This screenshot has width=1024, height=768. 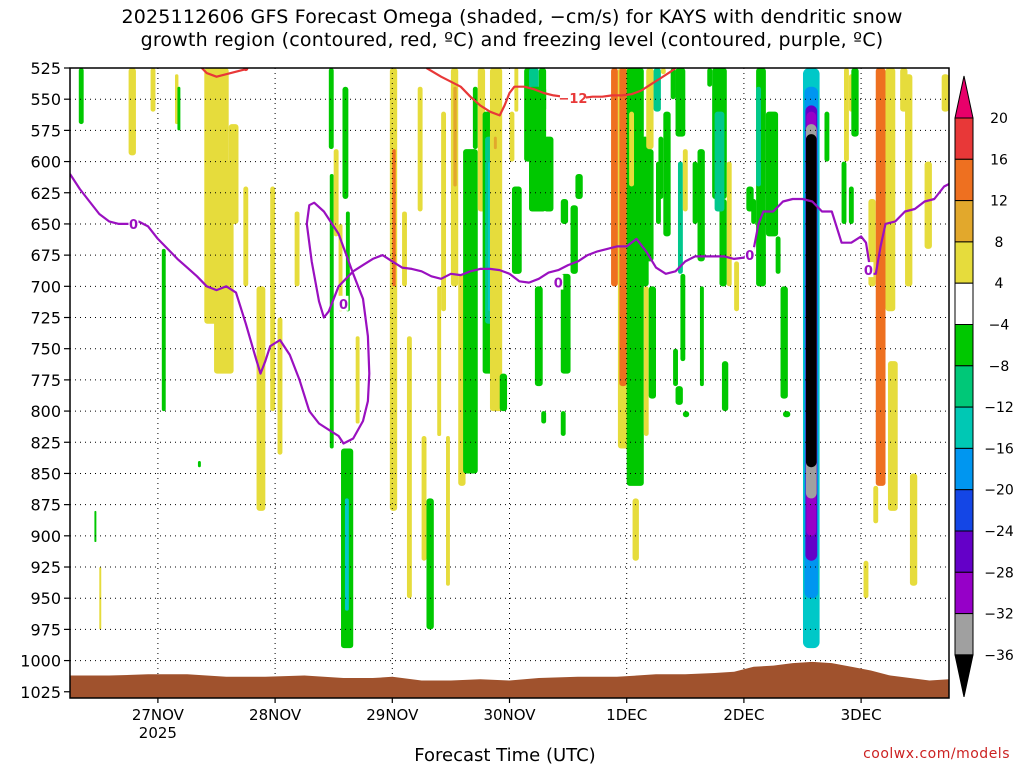 I want to click on x-tick-label-29NOV: 29NOV, so click(x=392, y=715).